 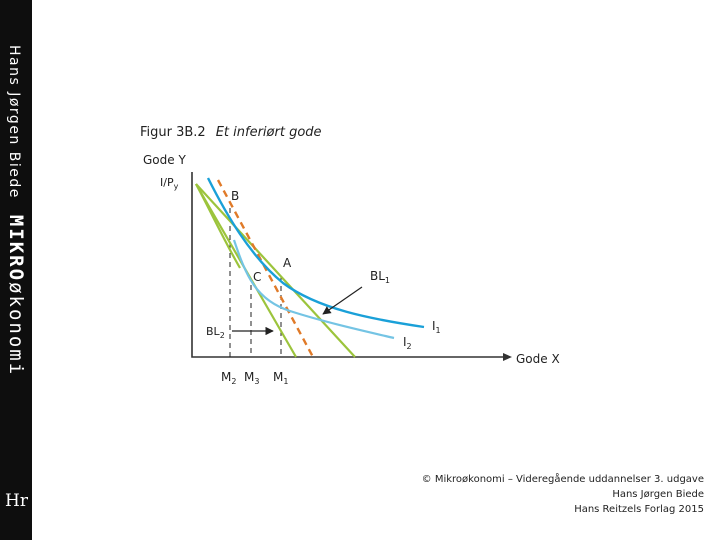 I want to click on x-axis-label: Gode X, so click(x=538, y=359).